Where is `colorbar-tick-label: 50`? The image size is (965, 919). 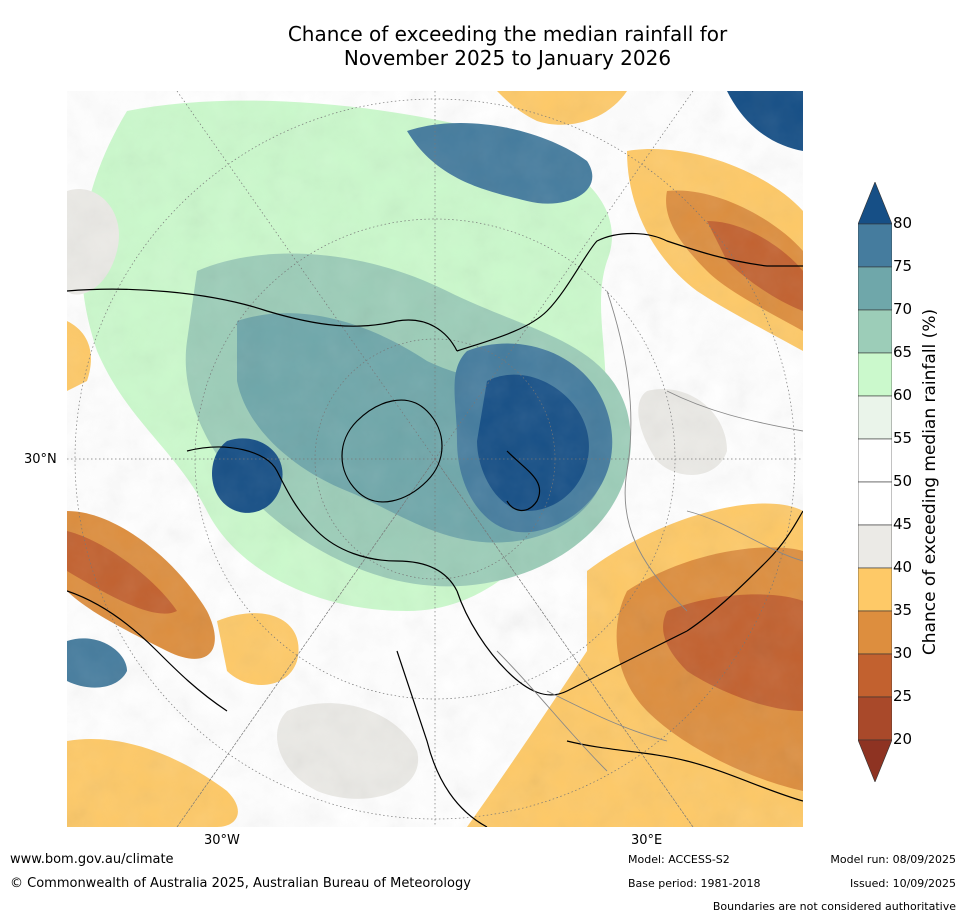 colorbar-tick-label: 50 is located at coordinates (903, 481).